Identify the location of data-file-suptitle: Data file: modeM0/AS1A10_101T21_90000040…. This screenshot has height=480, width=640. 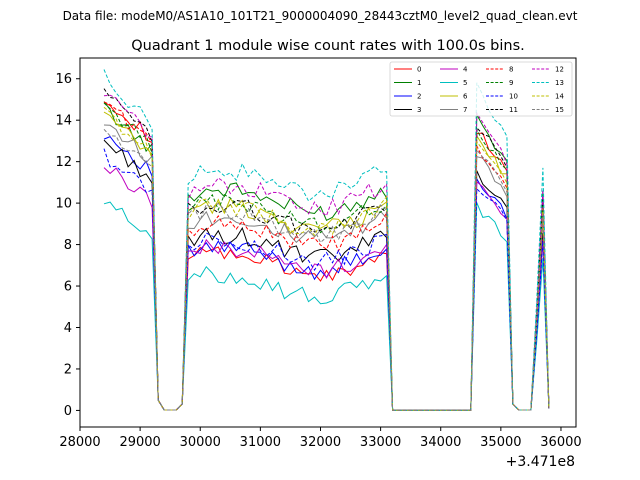
(320, 16).